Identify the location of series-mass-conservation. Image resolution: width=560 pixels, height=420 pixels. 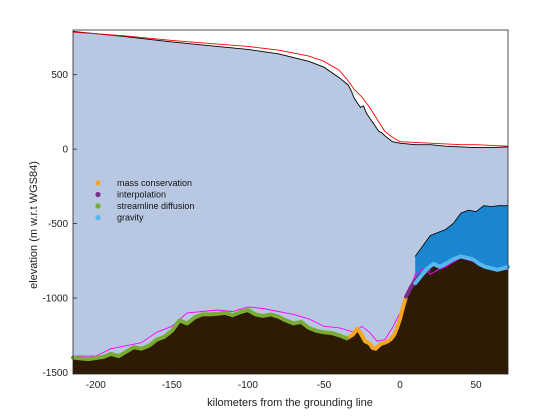
(376, 322).